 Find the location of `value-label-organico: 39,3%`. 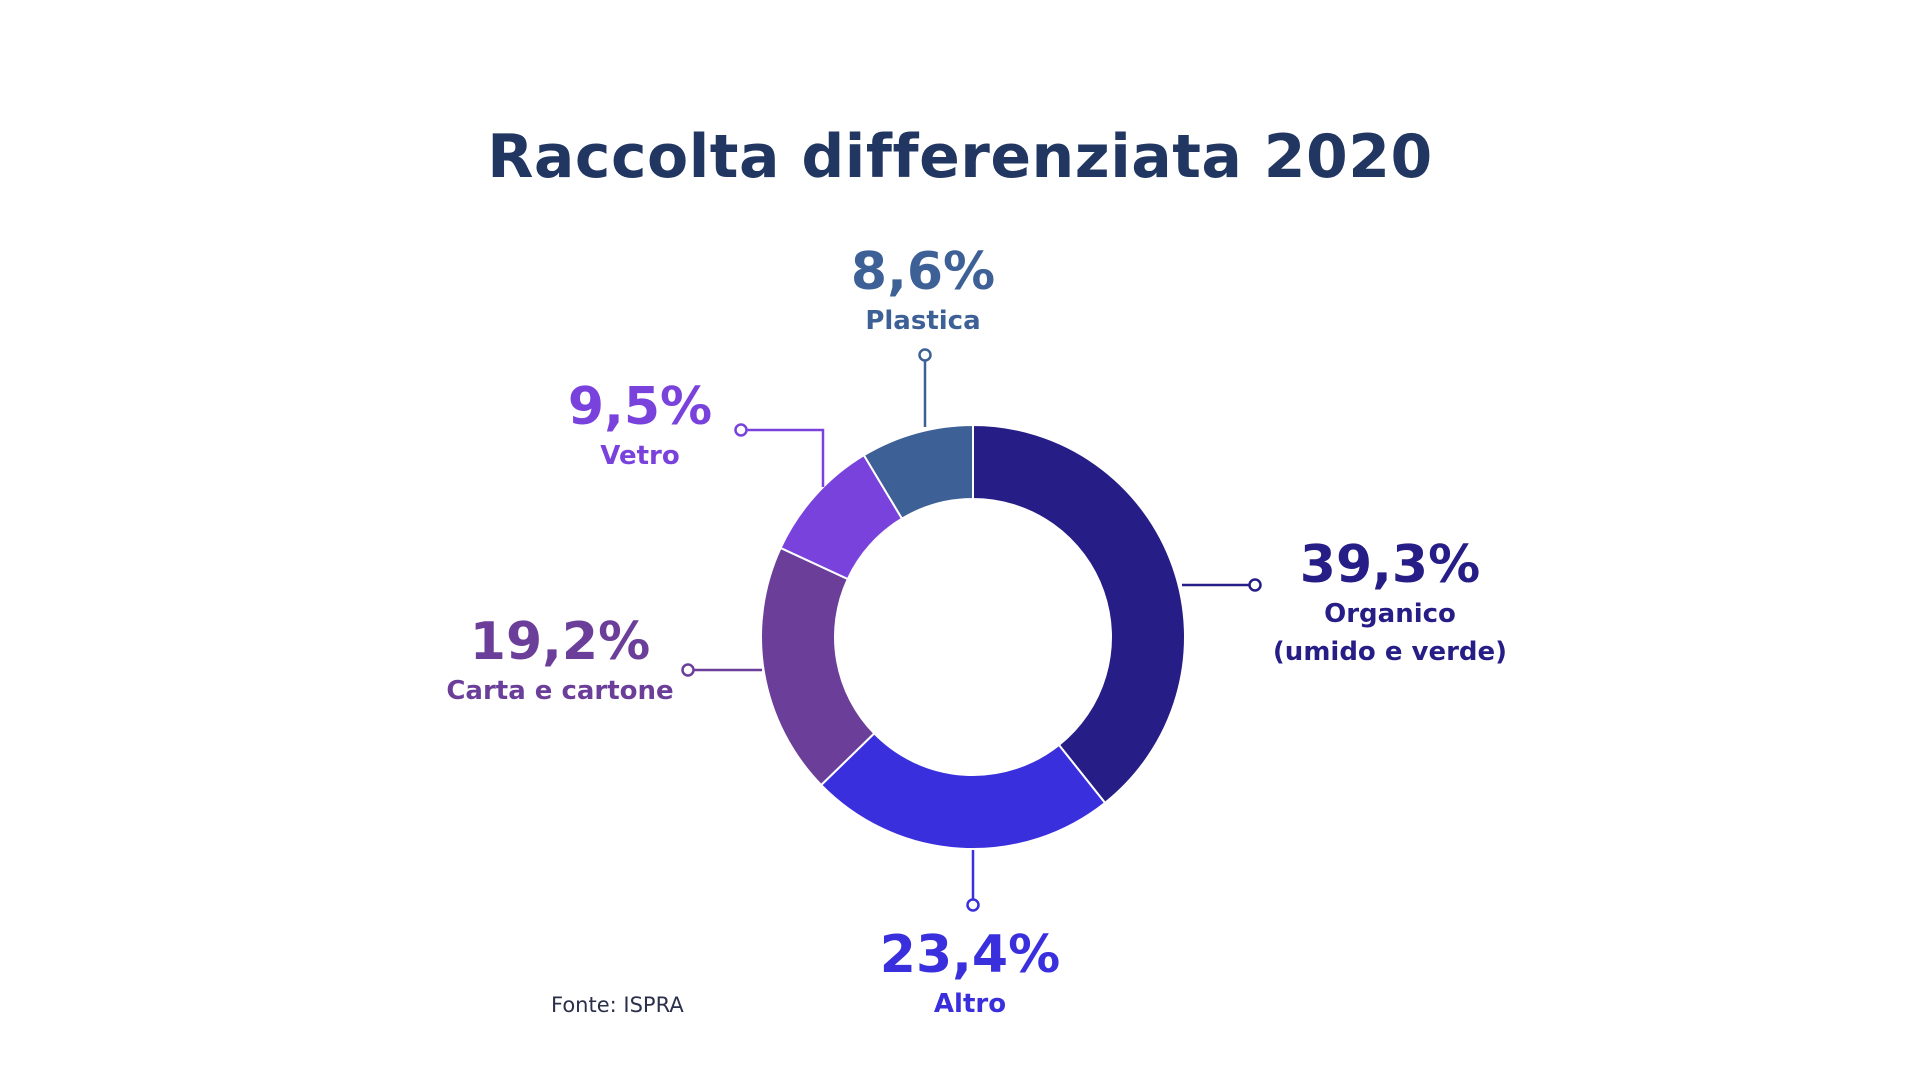

value-label-organico: 39,3% is located at coordinates (1390, 565).